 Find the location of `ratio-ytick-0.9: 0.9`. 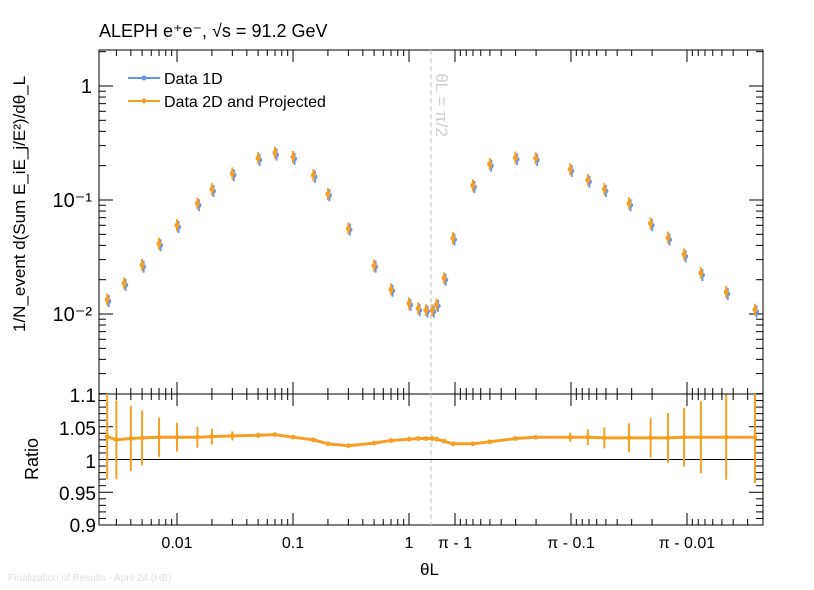

ratio-ytick-0.9: 0.9 is located at coordinates (83, 526).